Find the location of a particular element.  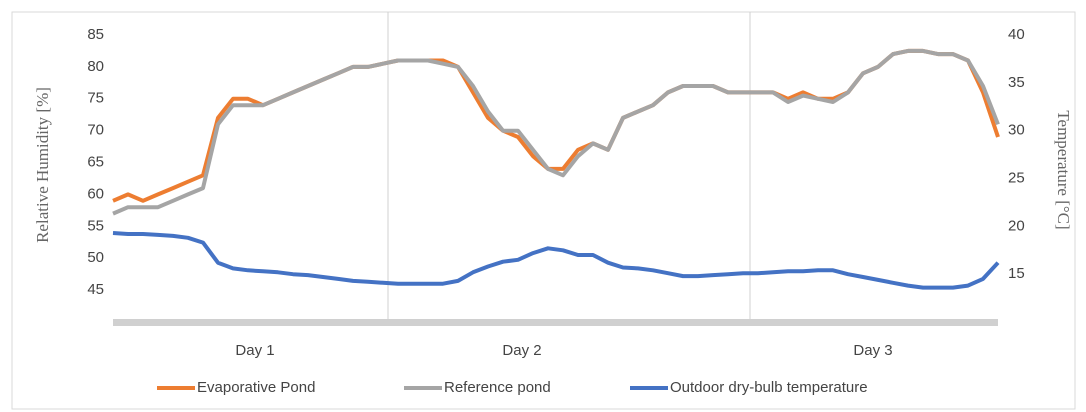

y-tick-label: 85 is located at coordinates (95, 34).